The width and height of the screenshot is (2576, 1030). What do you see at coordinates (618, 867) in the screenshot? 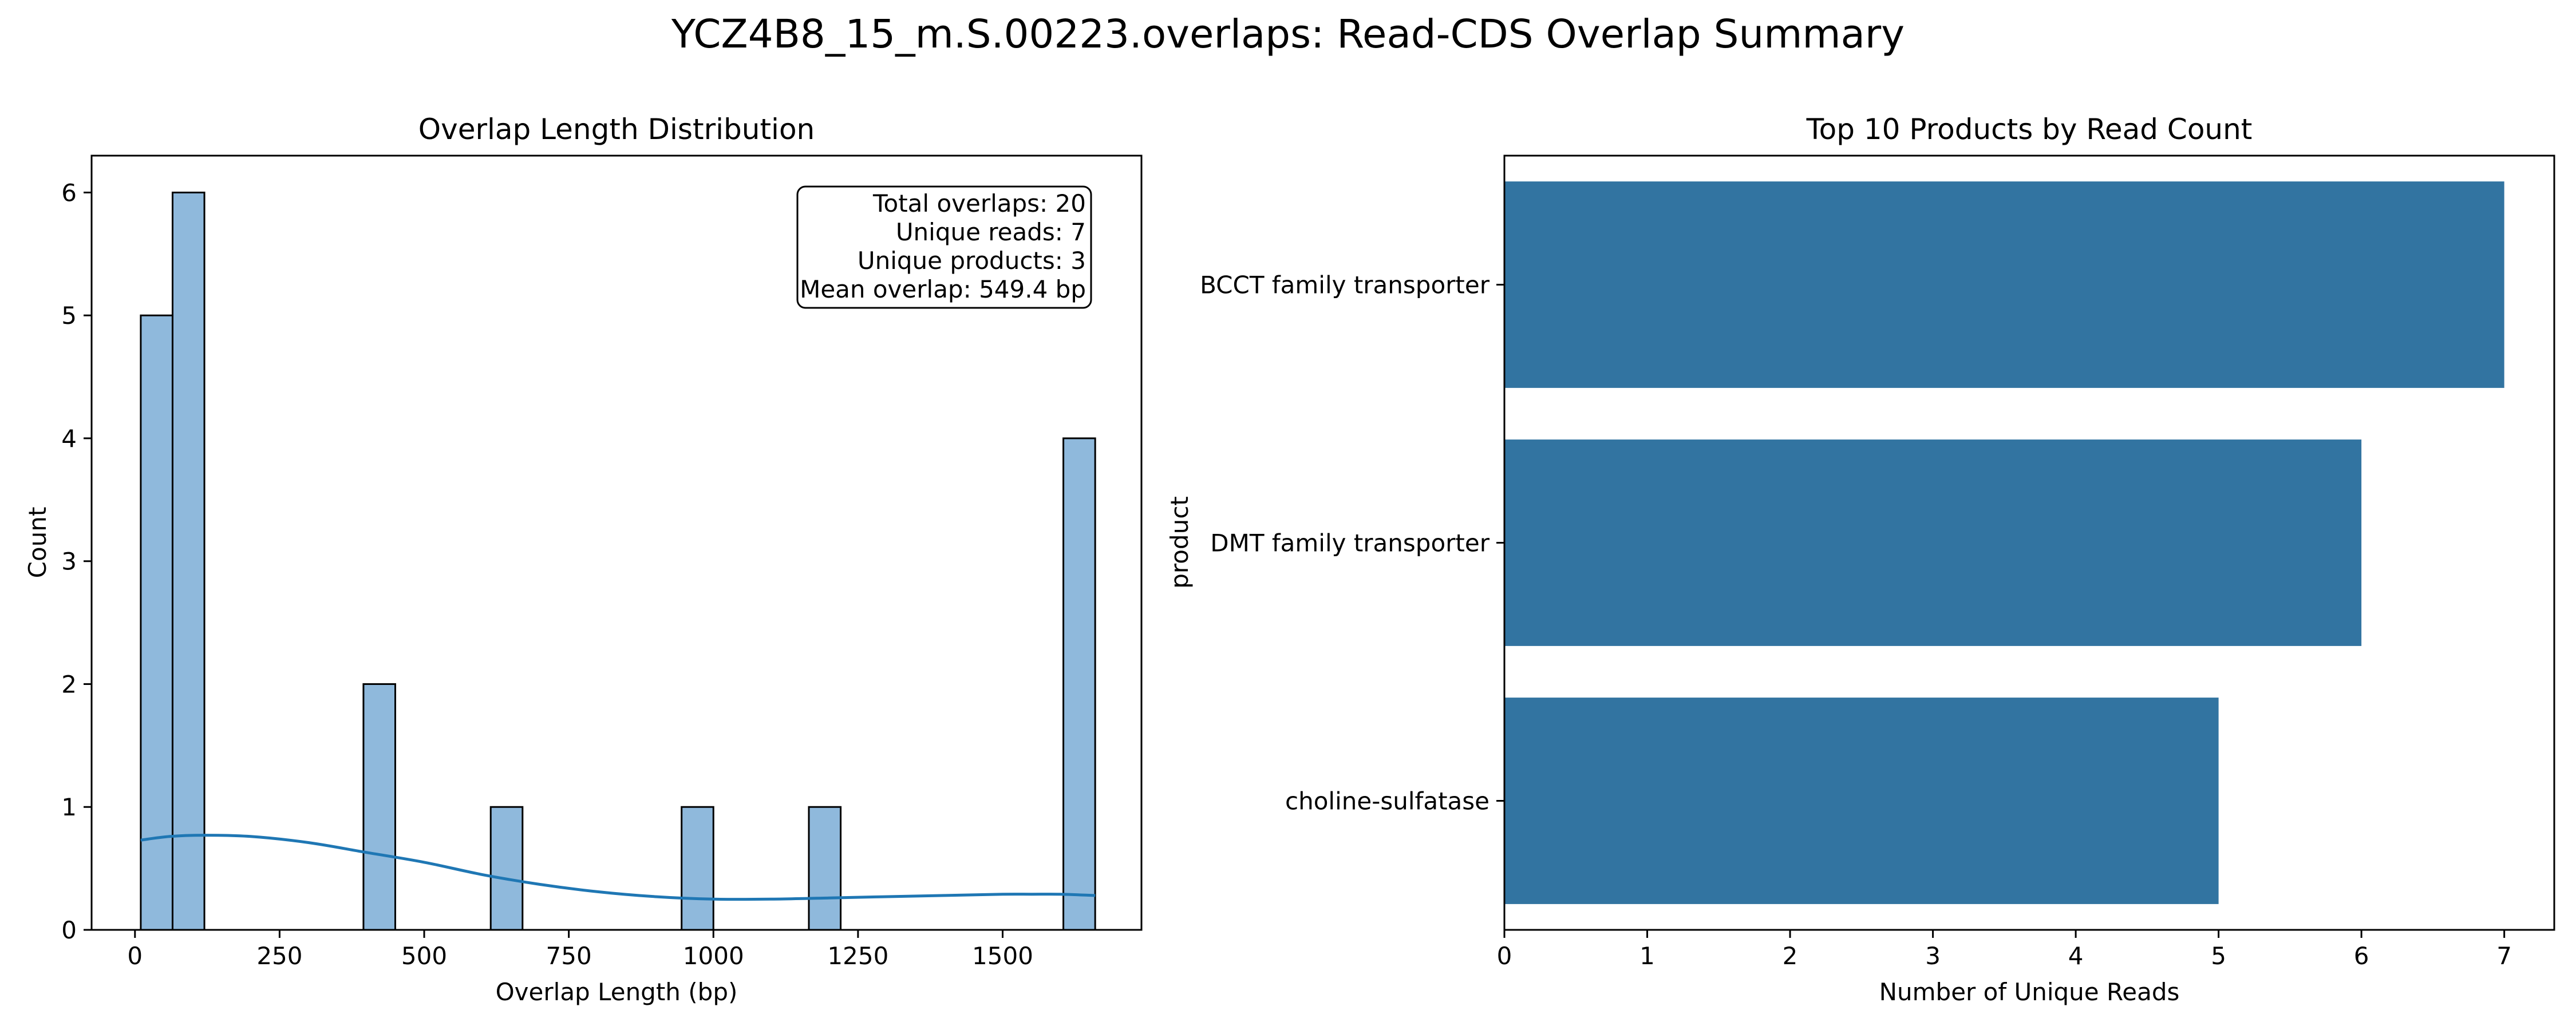
I see `kde-line` at bounding box center [618, 867].